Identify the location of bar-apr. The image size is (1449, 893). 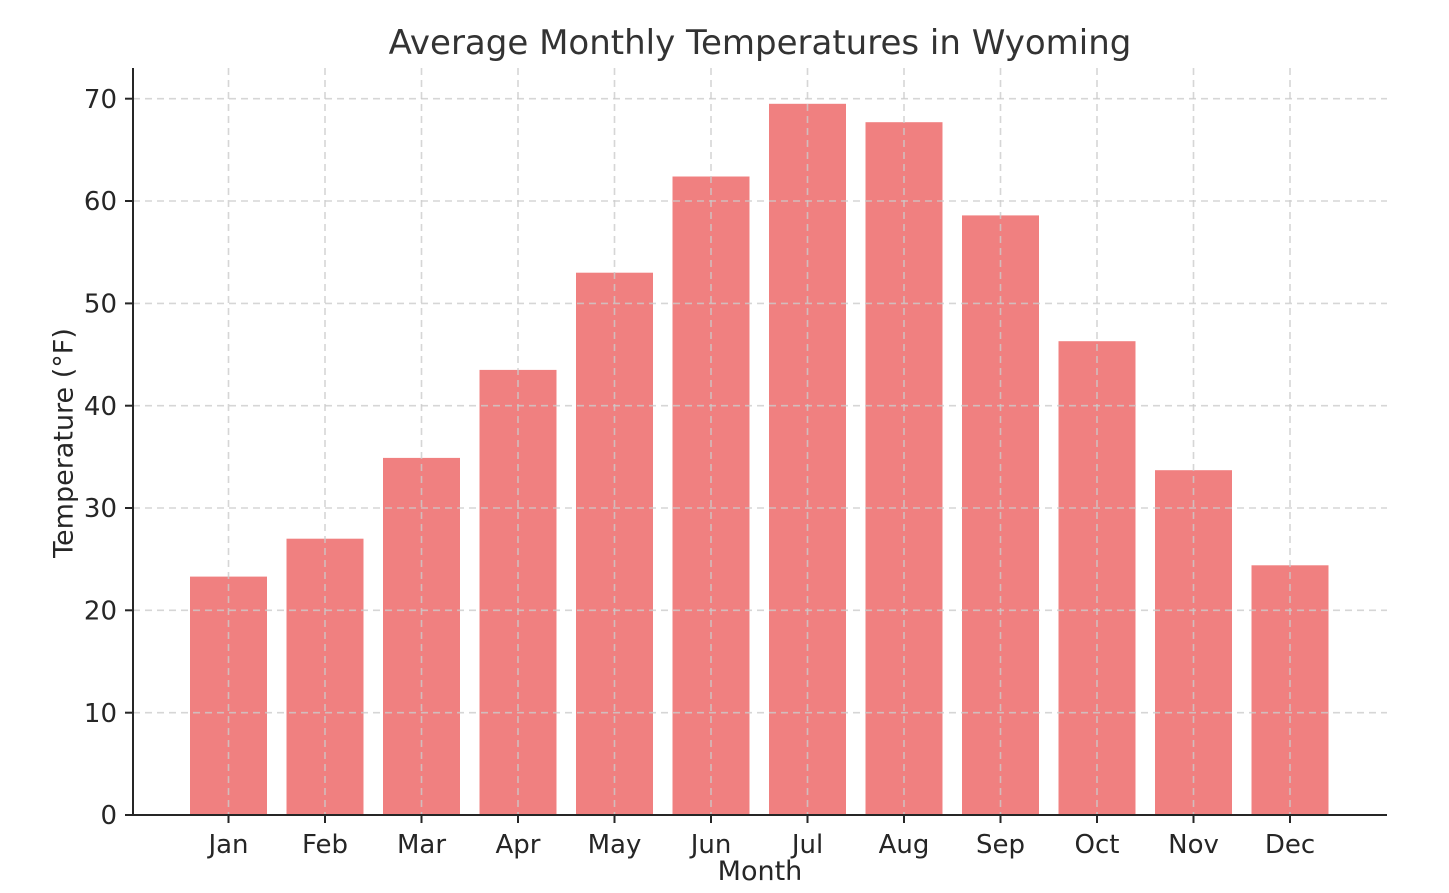
(518, 592).